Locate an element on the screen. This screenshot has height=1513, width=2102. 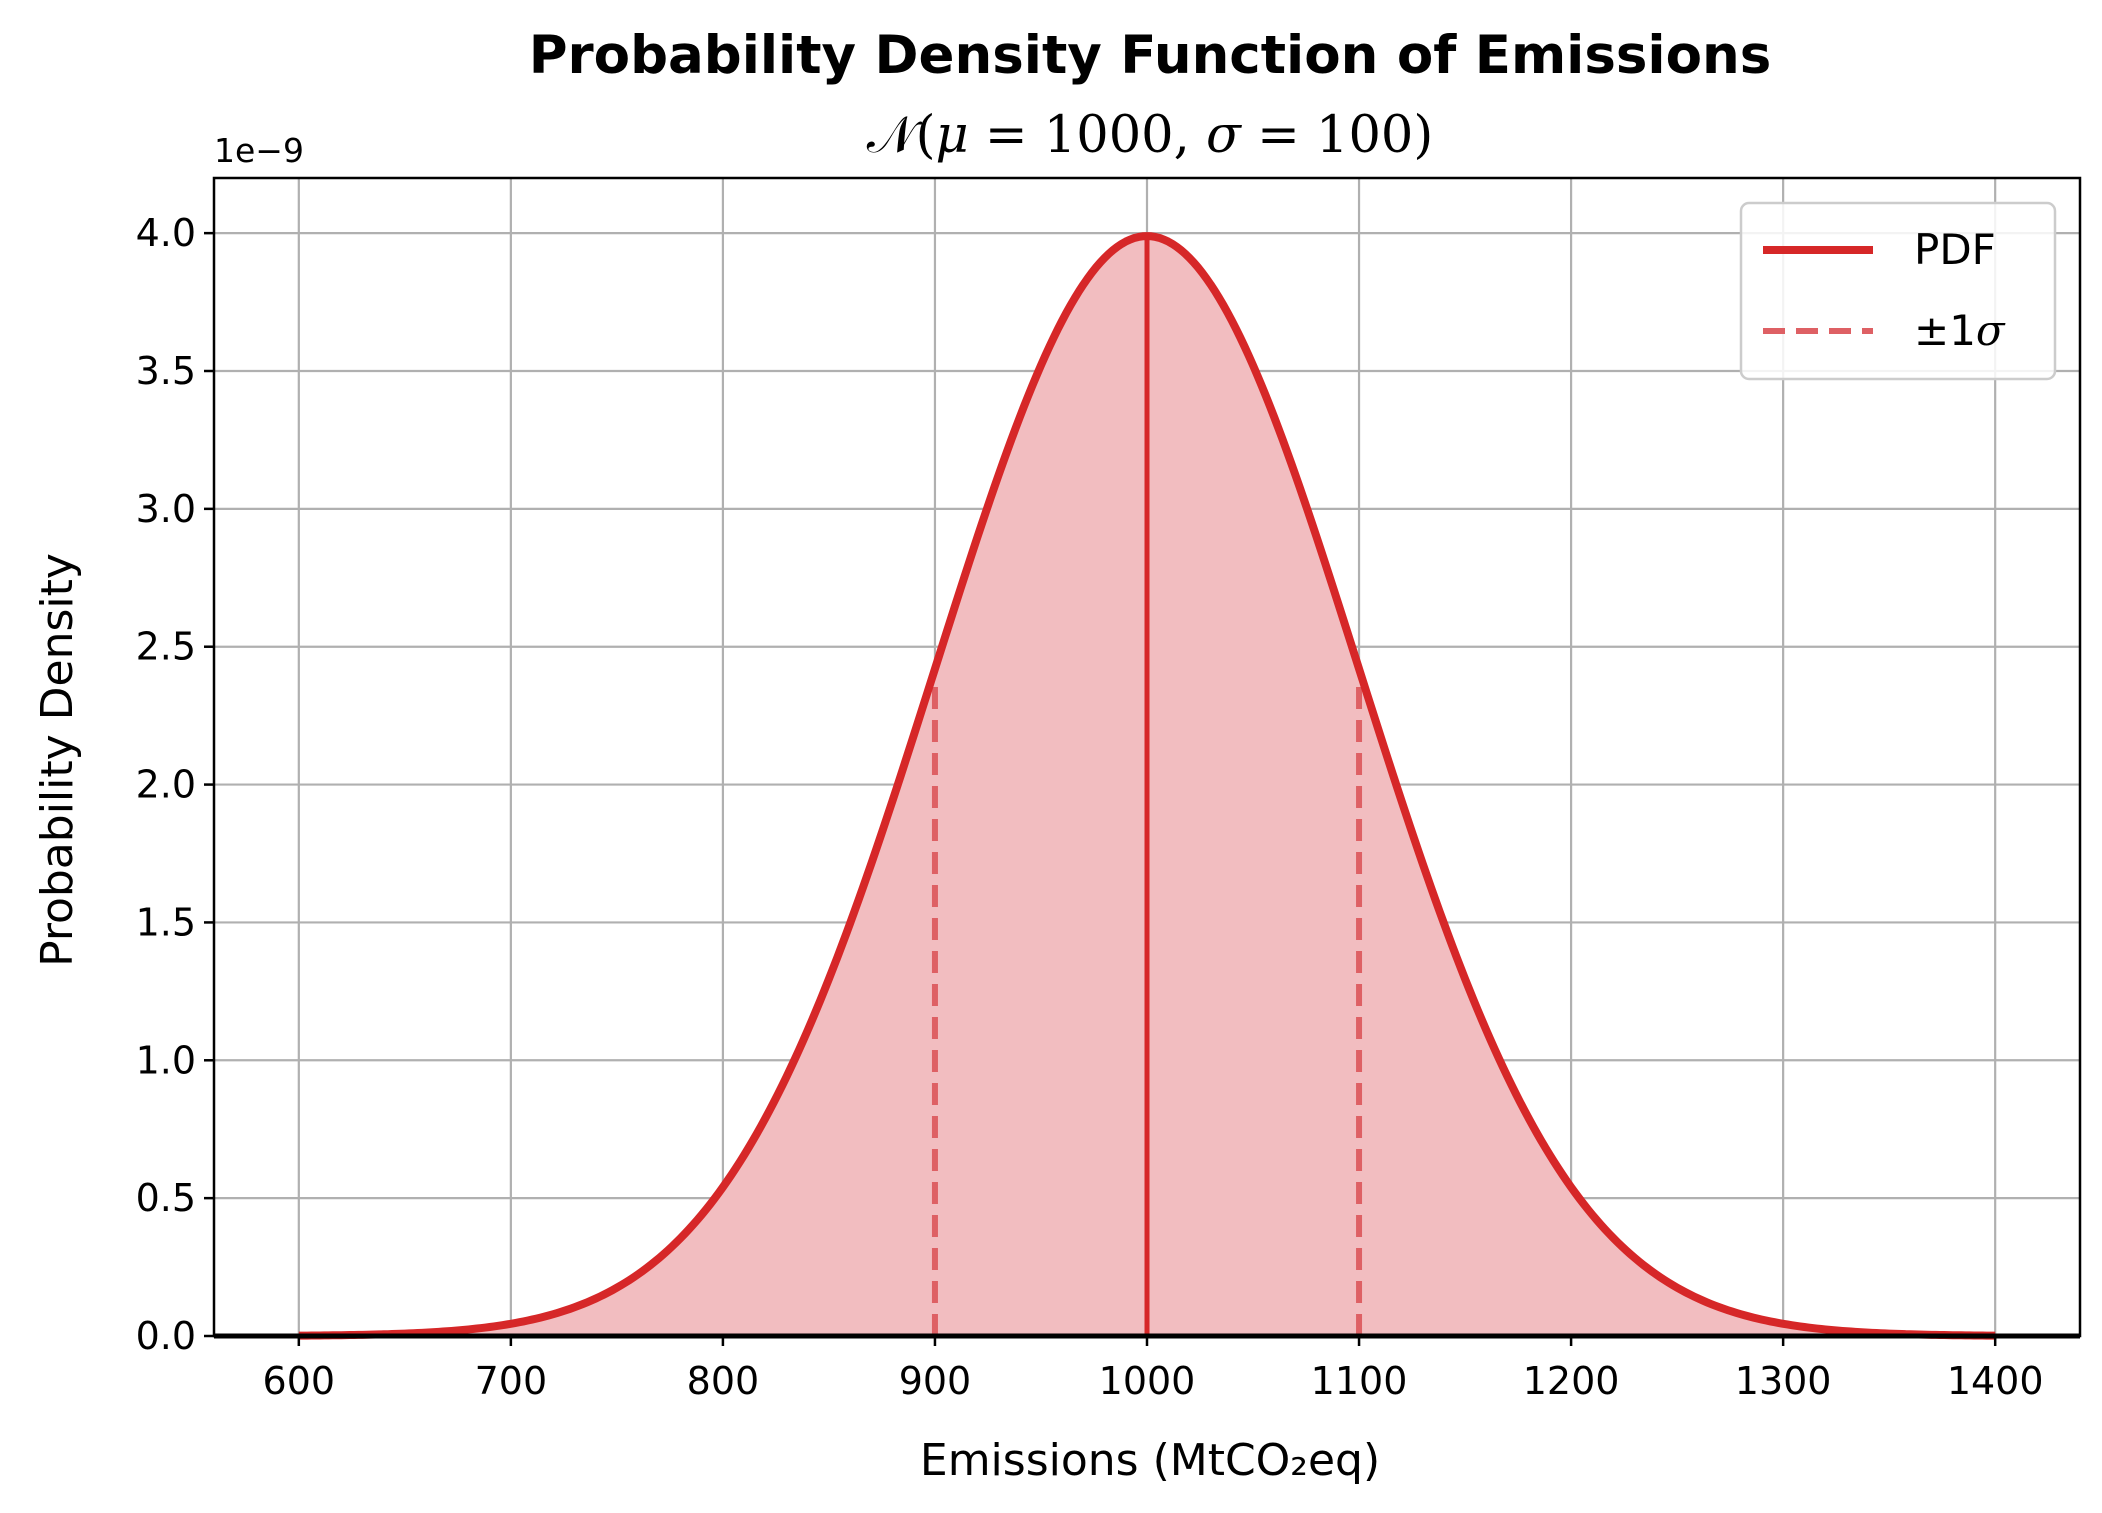
subtitle-sigma: σ is located at coordinates (1224, 135).